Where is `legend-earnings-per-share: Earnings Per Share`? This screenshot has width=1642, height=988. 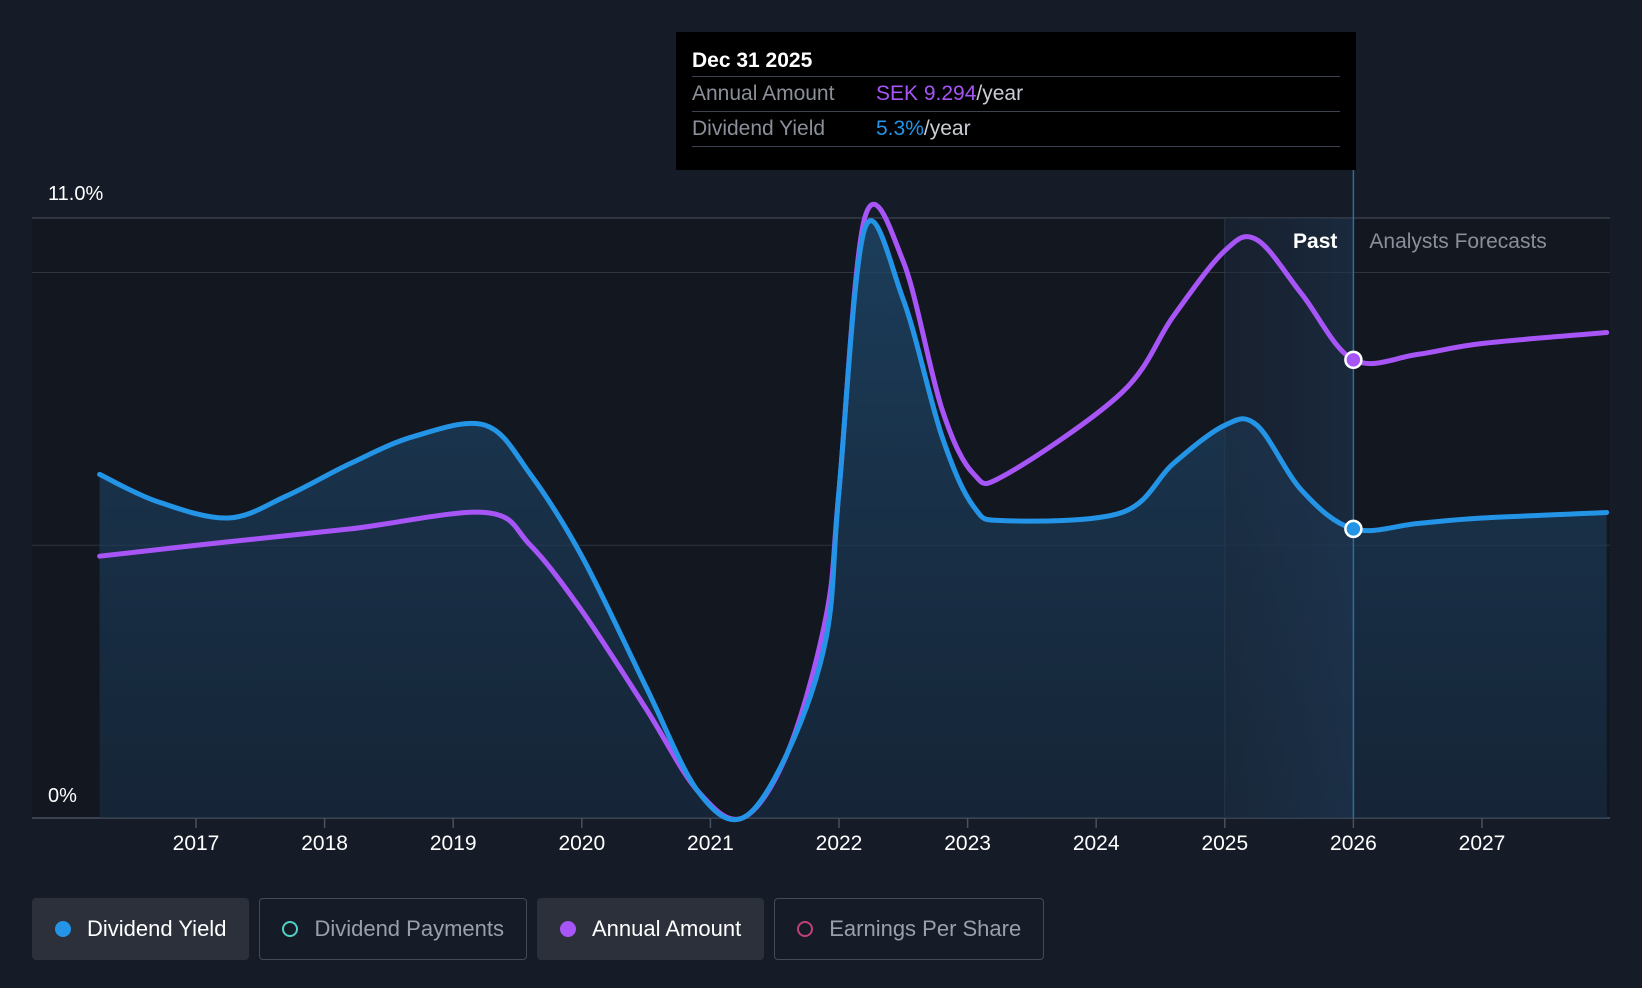
legend-earnings-per-share: Earnings Per Share is located at coordinates (909, 929).